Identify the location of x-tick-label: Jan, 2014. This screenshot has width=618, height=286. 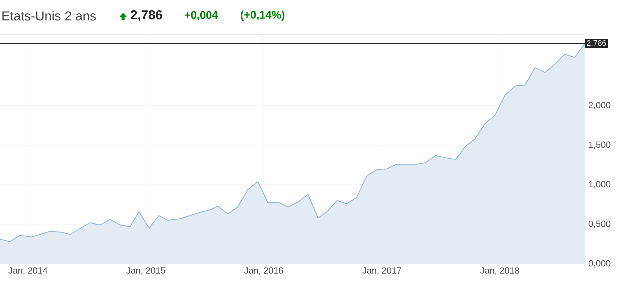
(28, 272).